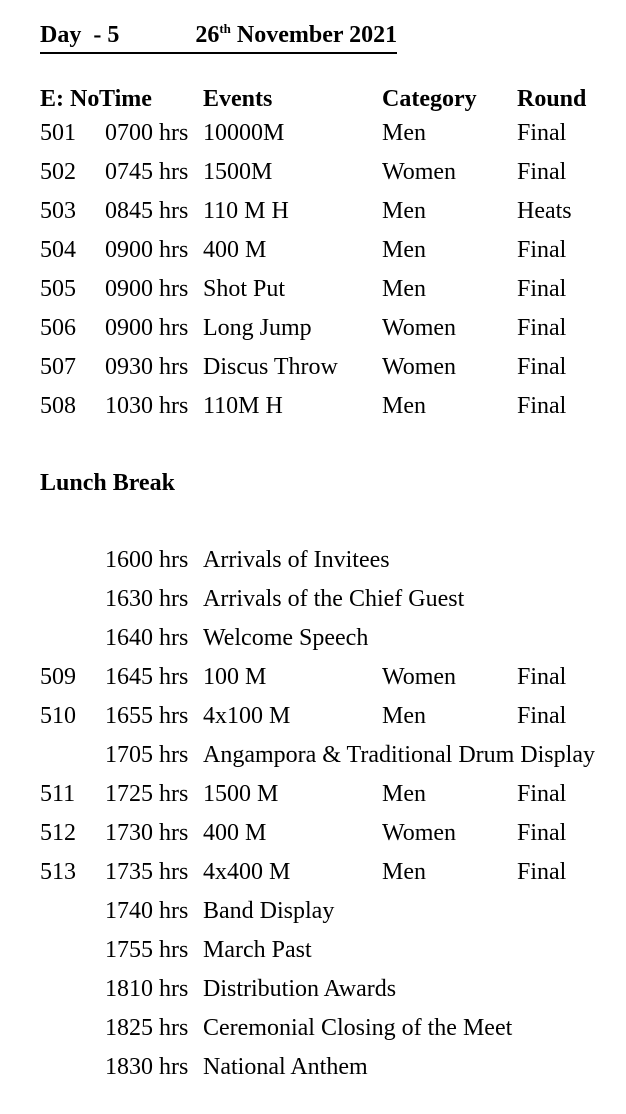 The image size is (626, 1114). I want to click on title-day-label: Day - 5, so click(80, 35).